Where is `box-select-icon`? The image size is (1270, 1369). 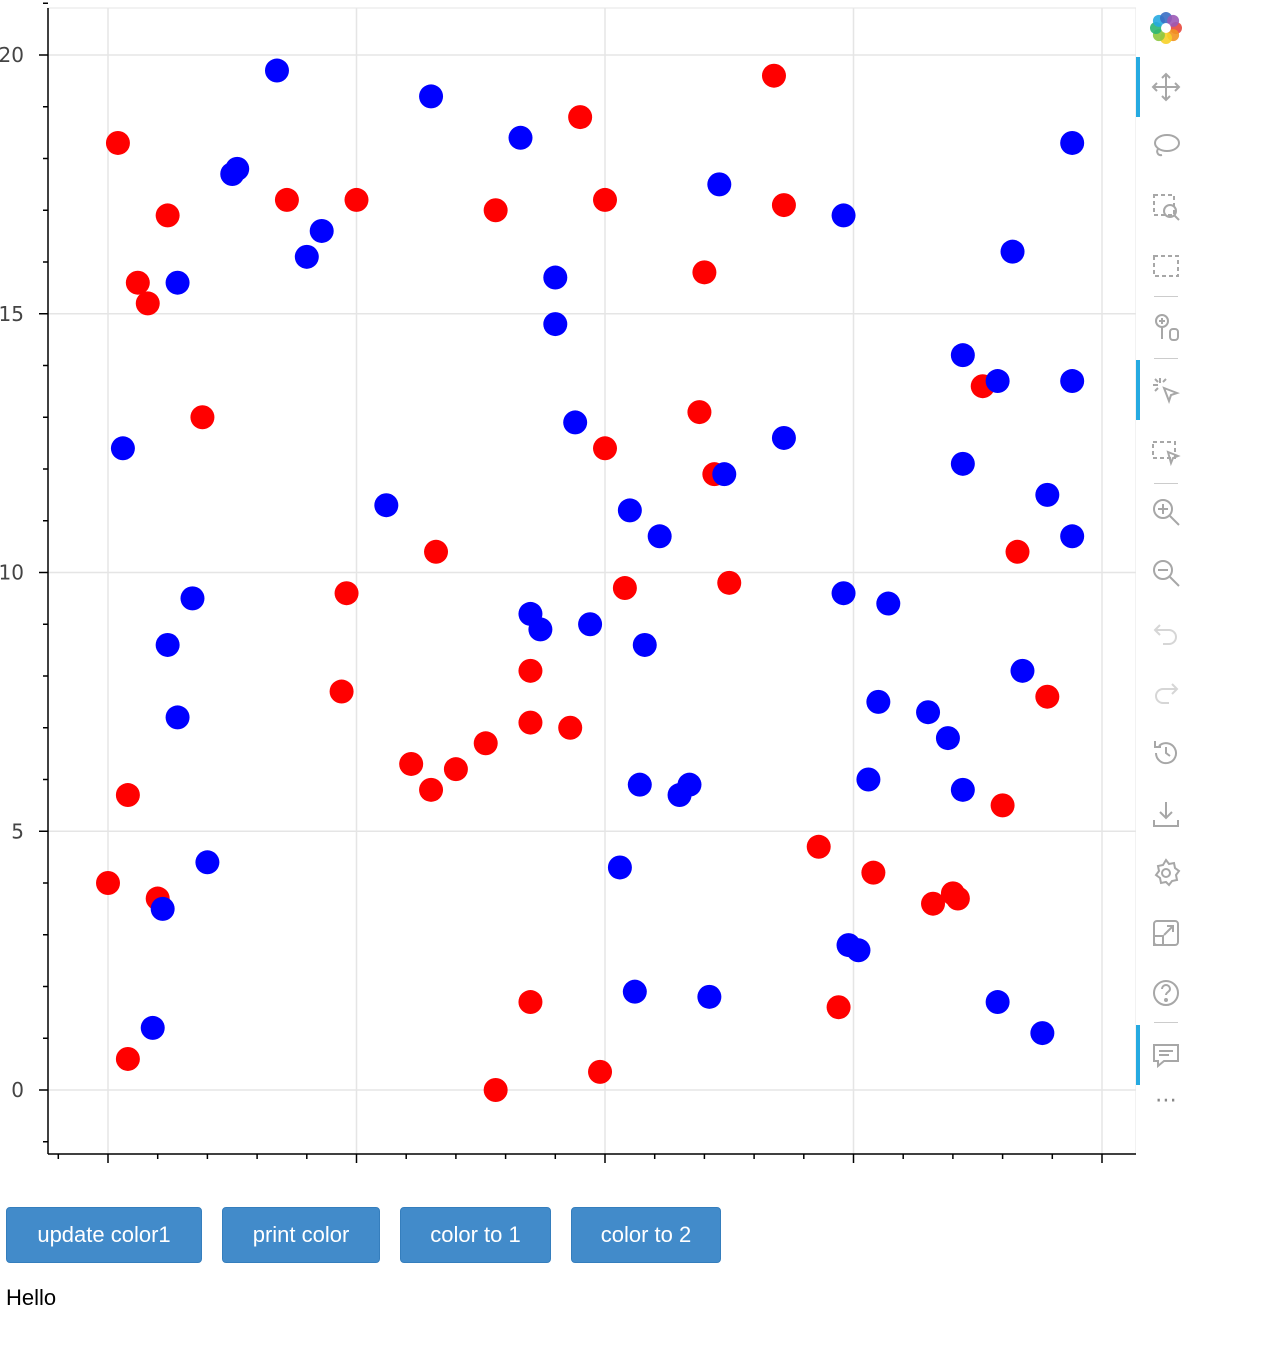 box-select-icon is located at coordinates (1166, 266).